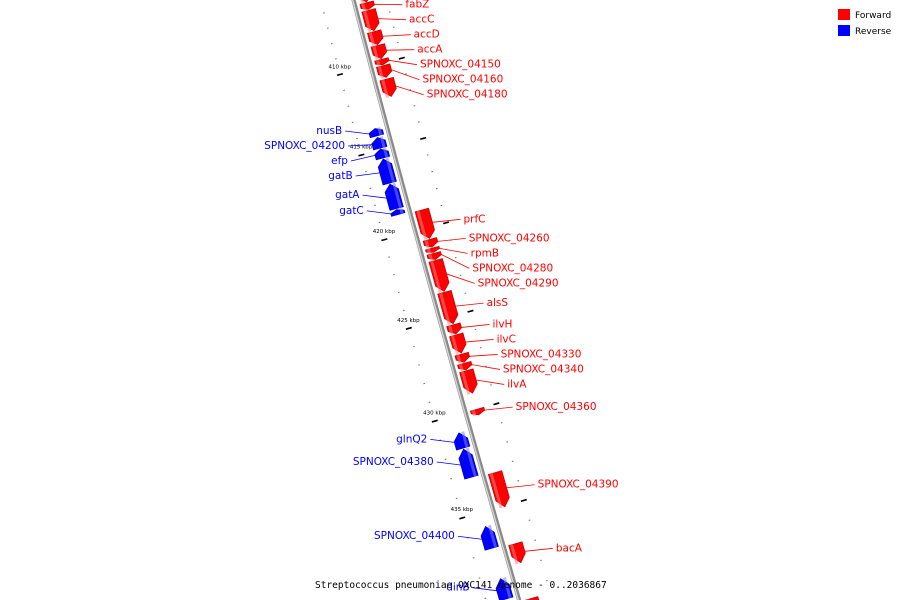 The height and width of the screenshot is (600, 900). Describe the element at coordinates (427, 35) in the screenshot. I see `gene-label: accD` at that location.